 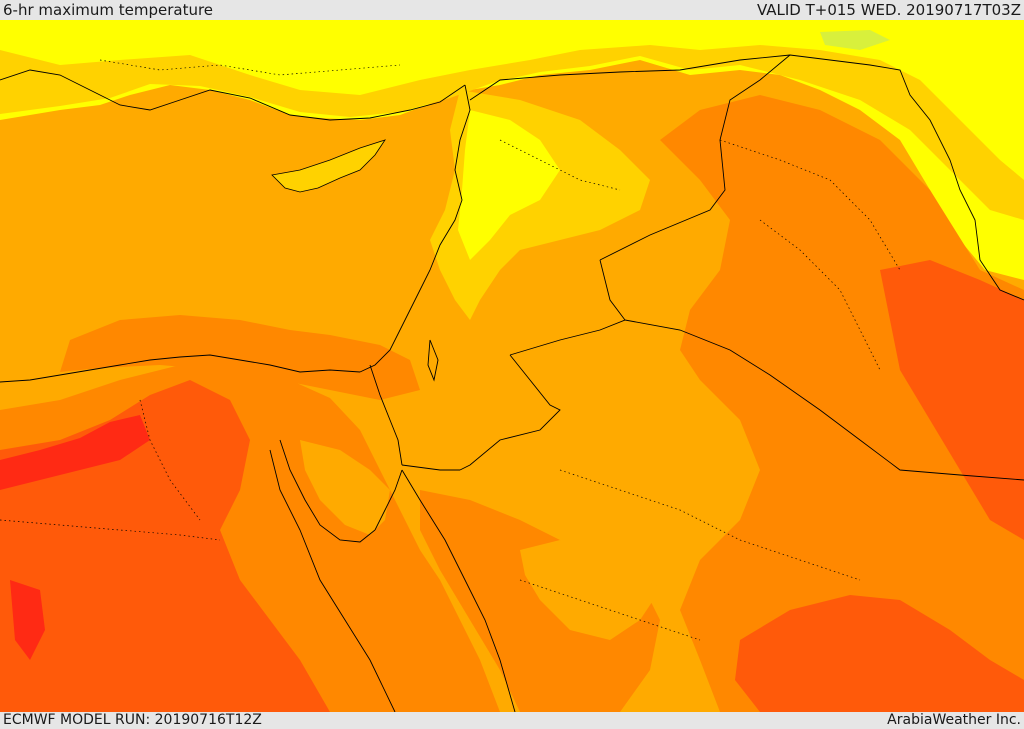 What do you see at coordinates (509, 185) in the screenshot?
I see `field-yellow-levant-inner` at bounding box center [509, 185].